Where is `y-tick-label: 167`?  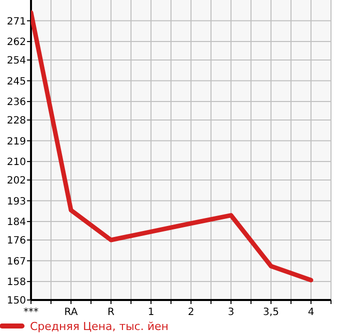
y-tick-label: 167 is located at coordinates (16, 262).